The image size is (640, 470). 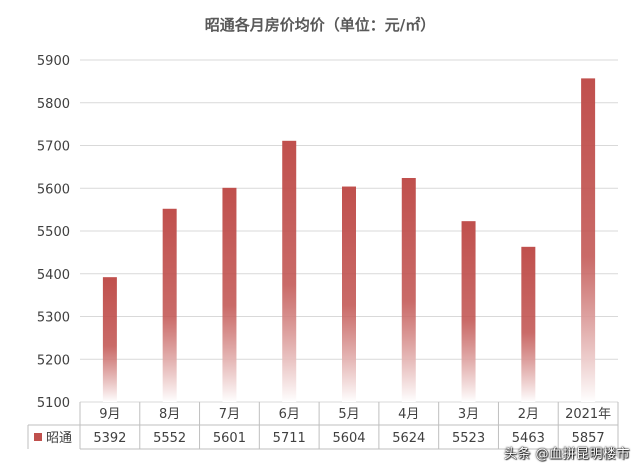 What do you see at coordinates (348, 414) in the screenshot?
I see `x-tick-label: 5月` at bounding box center [348, 414].